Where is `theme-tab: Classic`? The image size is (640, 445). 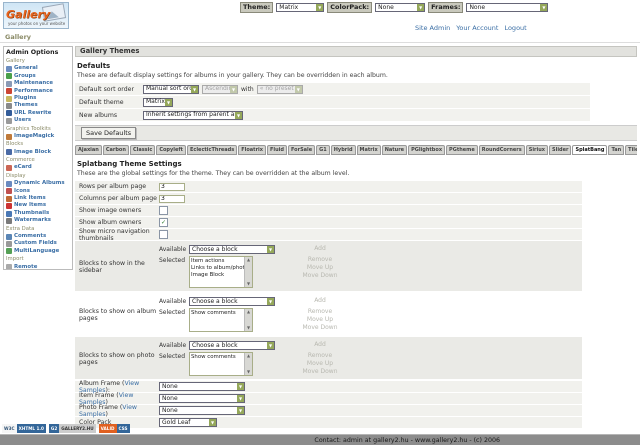
theme-tab: Classic is located at coordinates (142, 150).